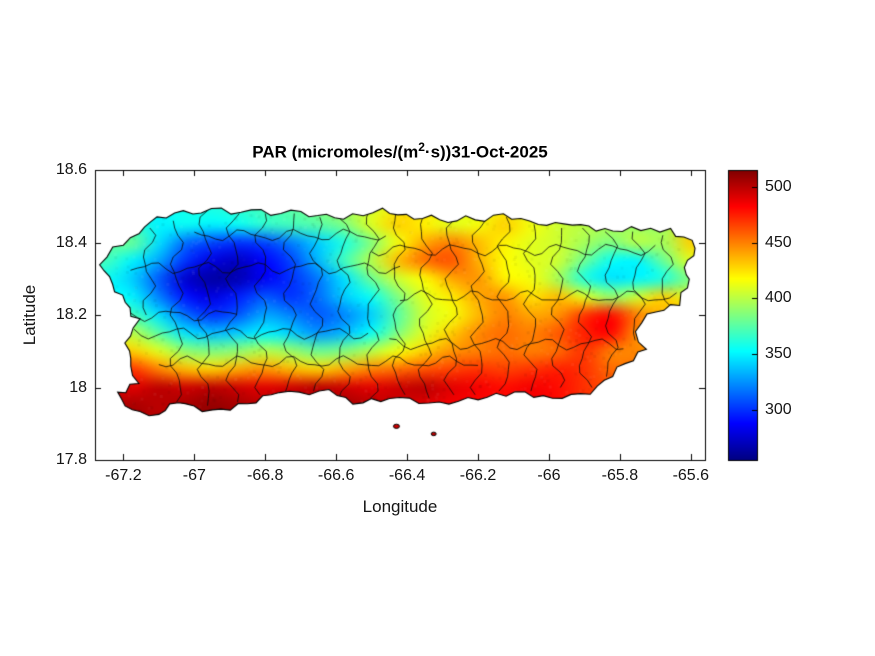 The height and width of the screenshot is (656, 875). I want to click on chart-title-text-2: ·s))31-Oct-2025, so click(486, 152).